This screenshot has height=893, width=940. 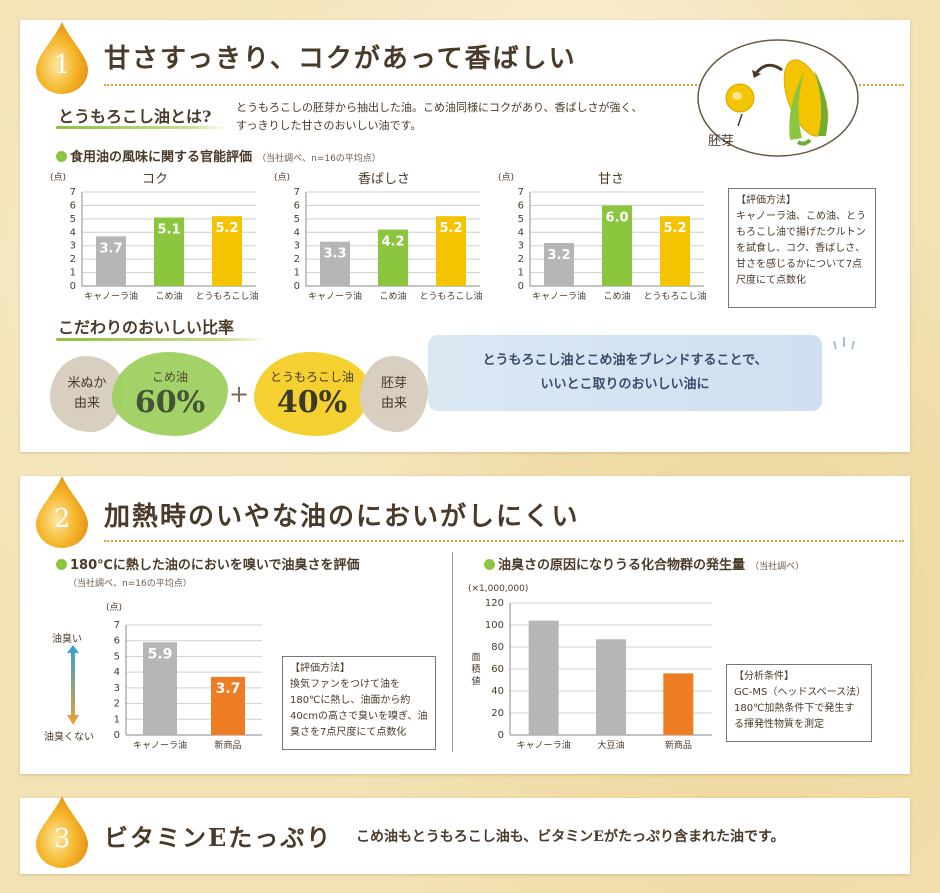 I want to click on section-2-divider, so click(x=504, y=541).